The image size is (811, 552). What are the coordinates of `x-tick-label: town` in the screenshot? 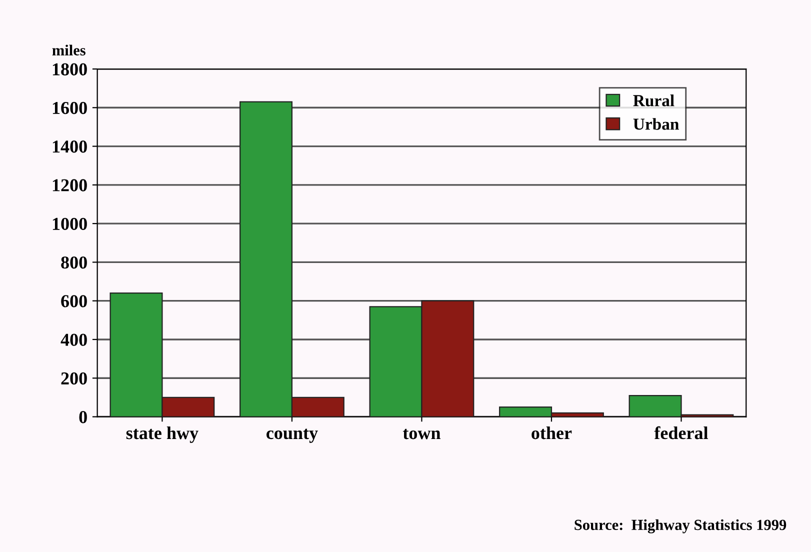 It's located at (421, 434).